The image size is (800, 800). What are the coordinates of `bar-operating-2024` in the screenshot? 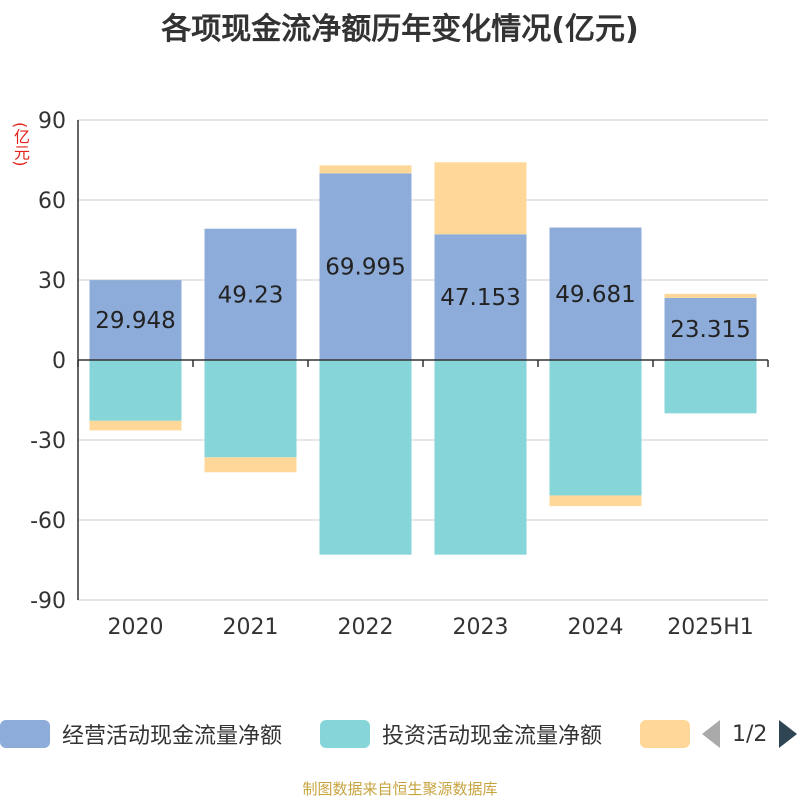 It's located at (595, 293).